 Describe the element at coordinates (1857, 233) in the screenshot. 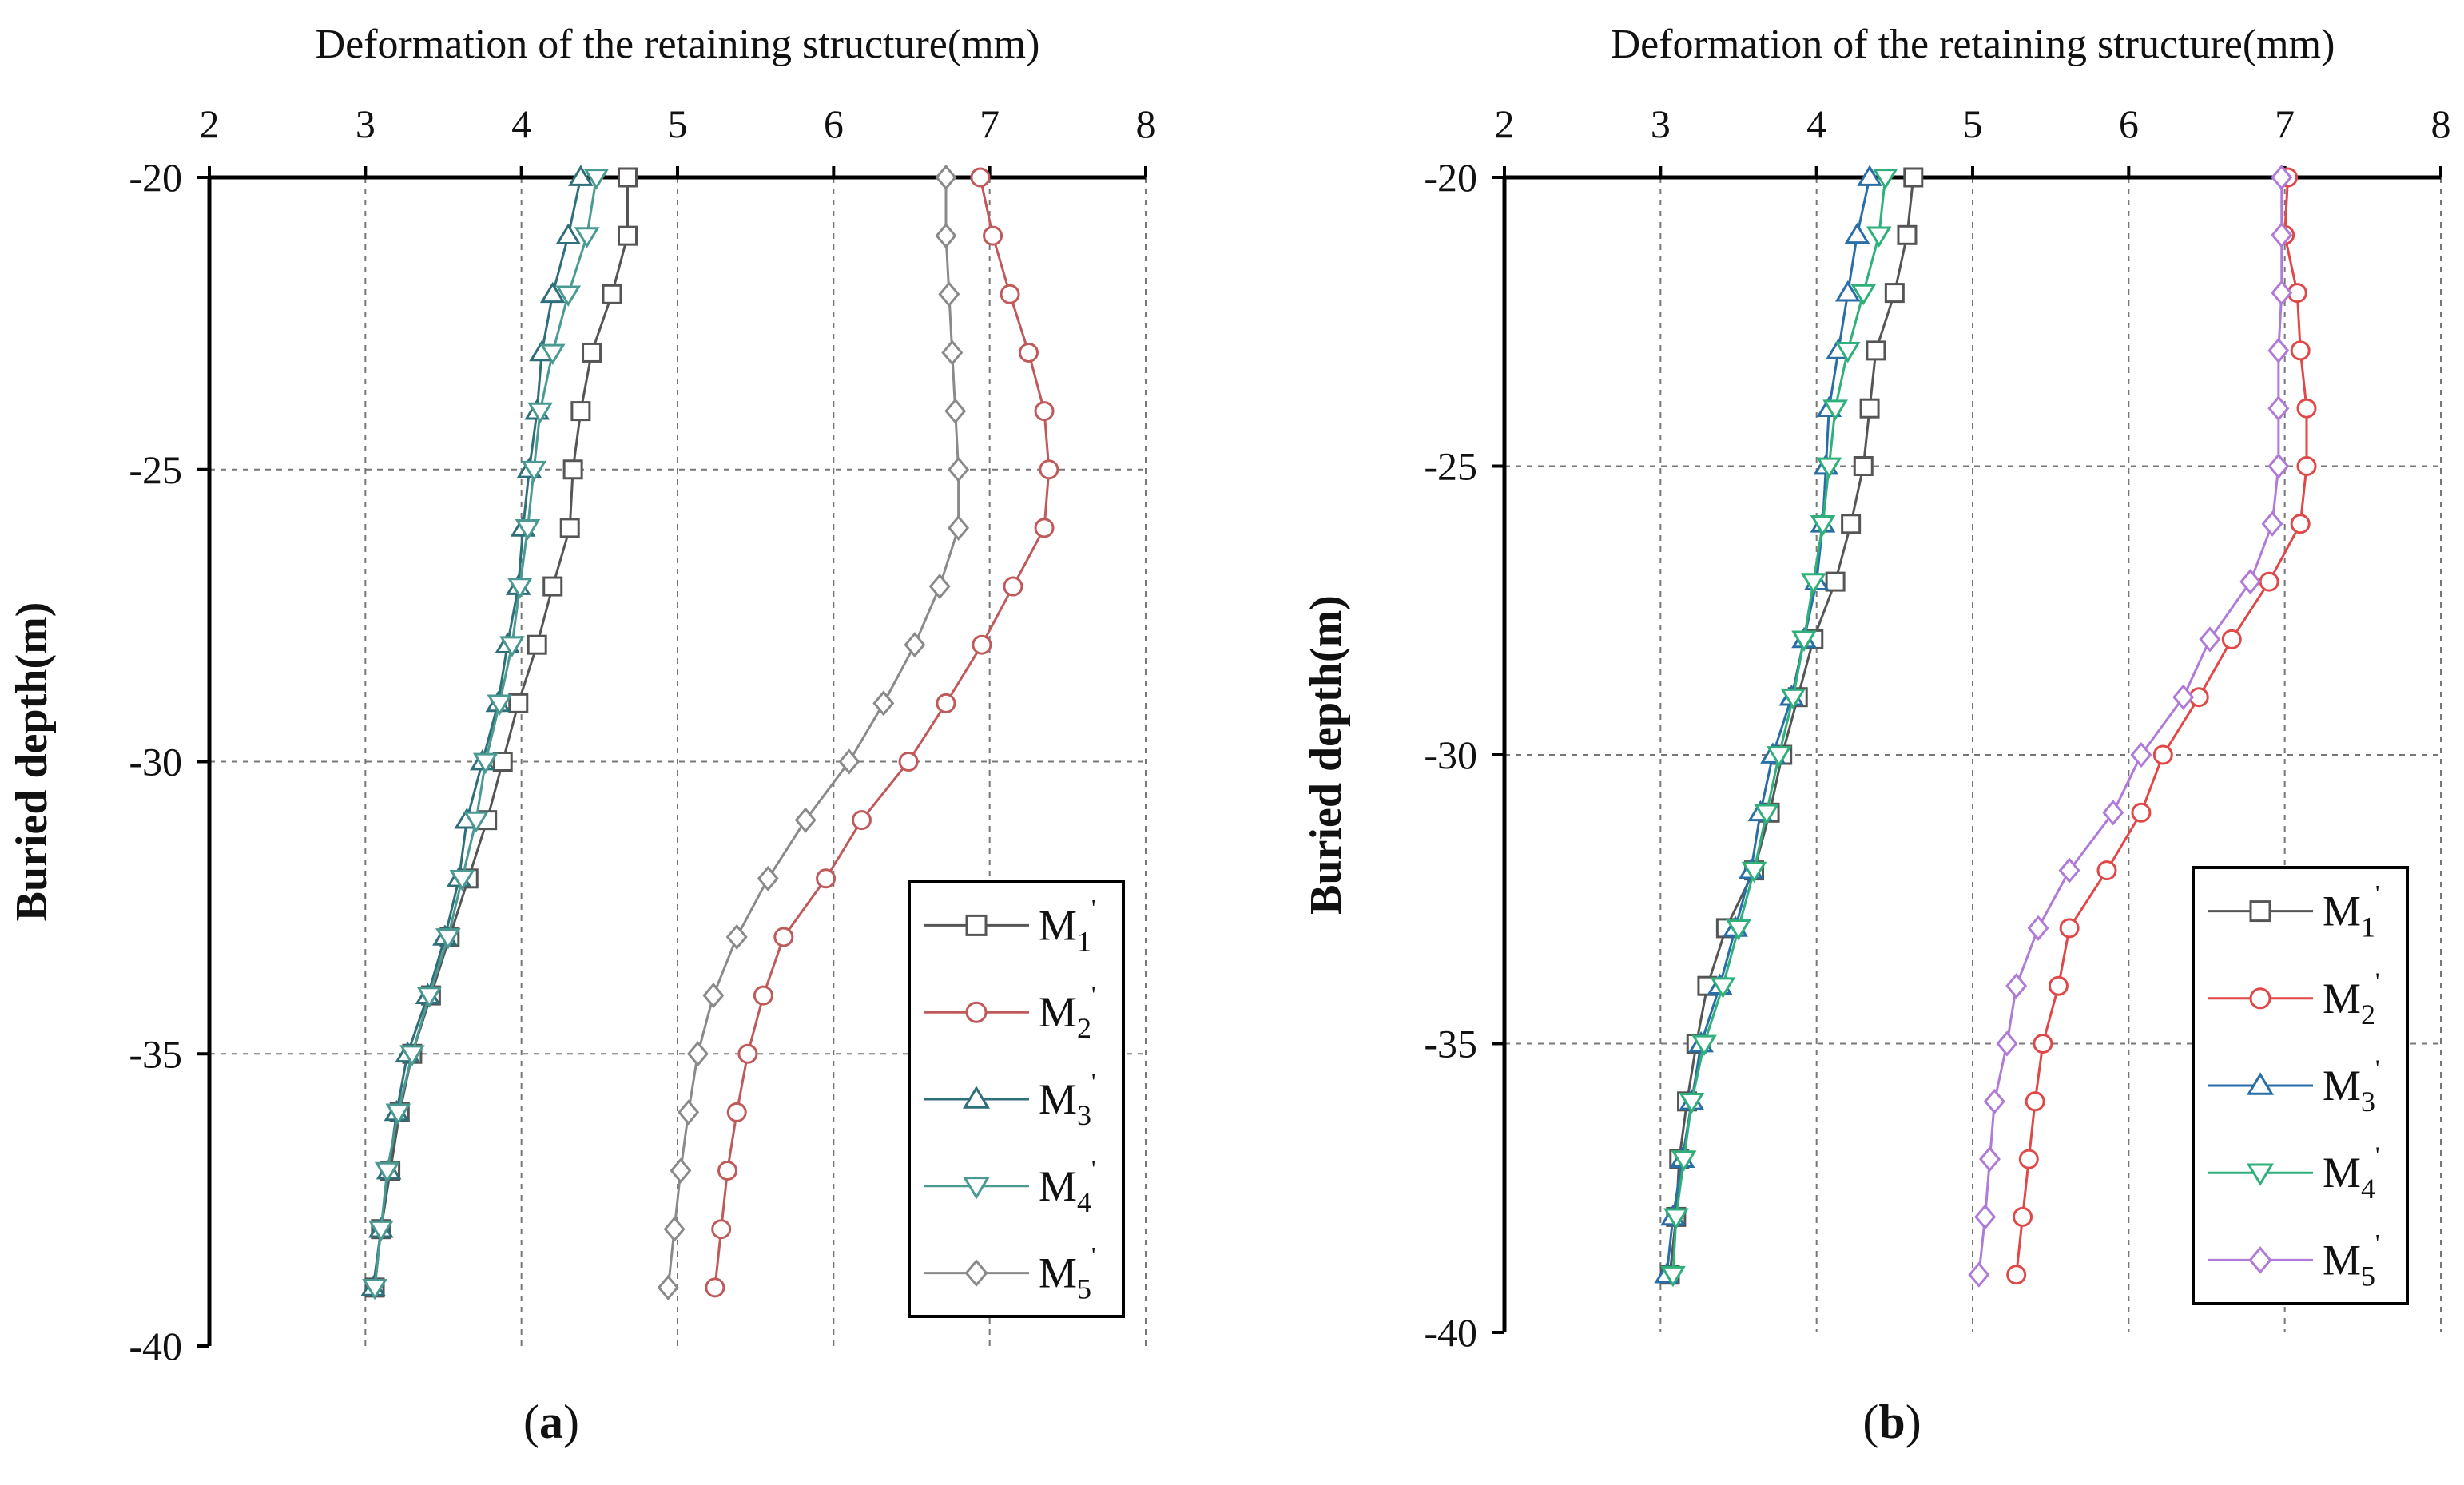

I see `data-point-m3` at that location.